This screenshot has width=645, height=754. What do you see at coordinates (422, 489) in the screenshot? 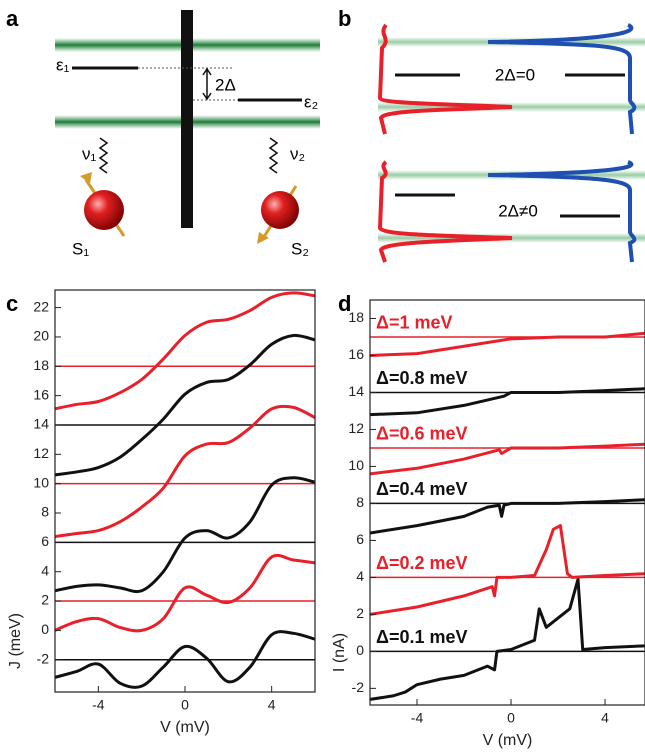
I see `series-label: Δ=0.4 meV` at bounding box center [422, 489].